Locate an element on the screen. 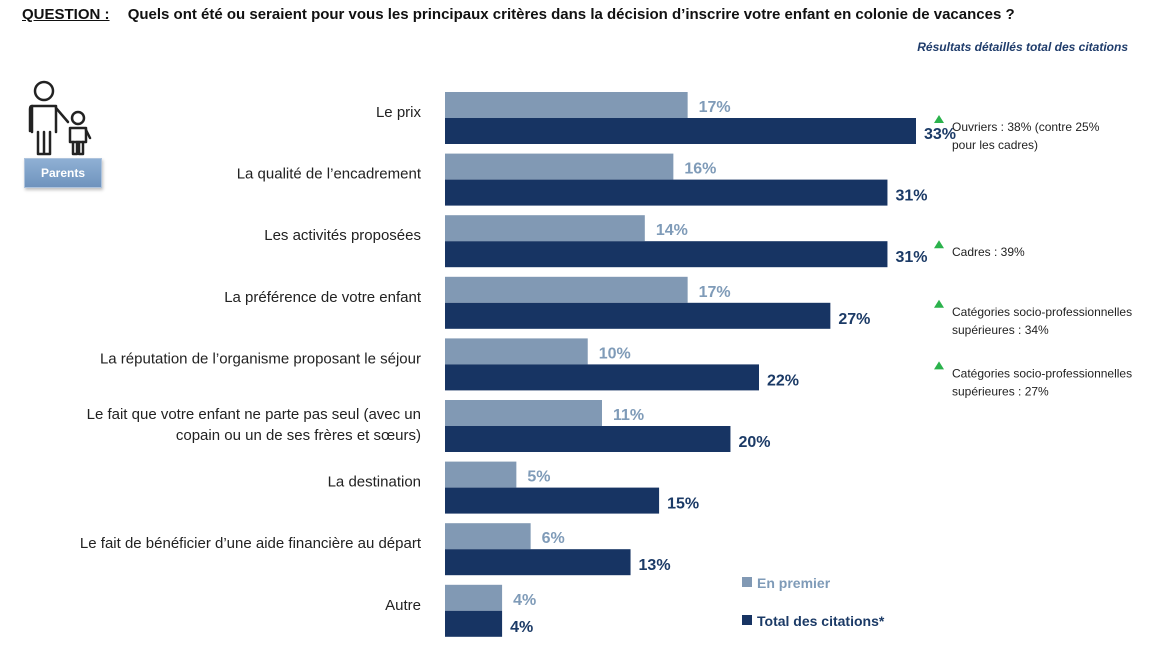 The height and width of the screenshot is (648, 1158). category-label: Le prix is located at coordinates (399, 112).